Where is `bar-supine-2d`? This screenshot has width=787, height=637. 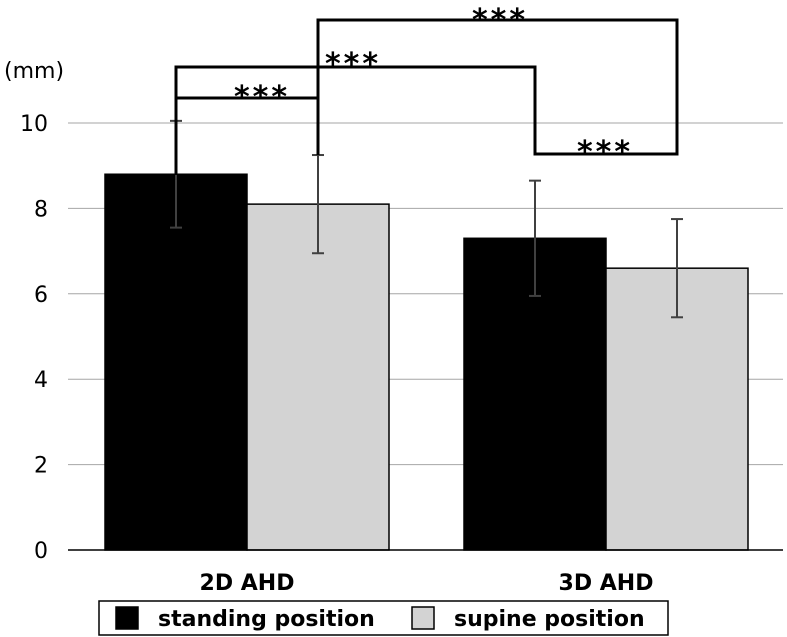
bar-supine-2d is located at coordinates (318, 377).